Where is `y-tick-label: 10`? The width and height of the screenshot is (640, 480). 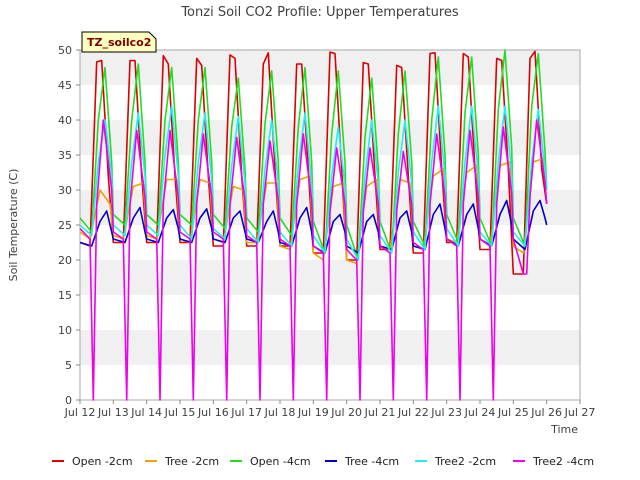 y-tick-label: 10 is located at coordinates (65, 330).